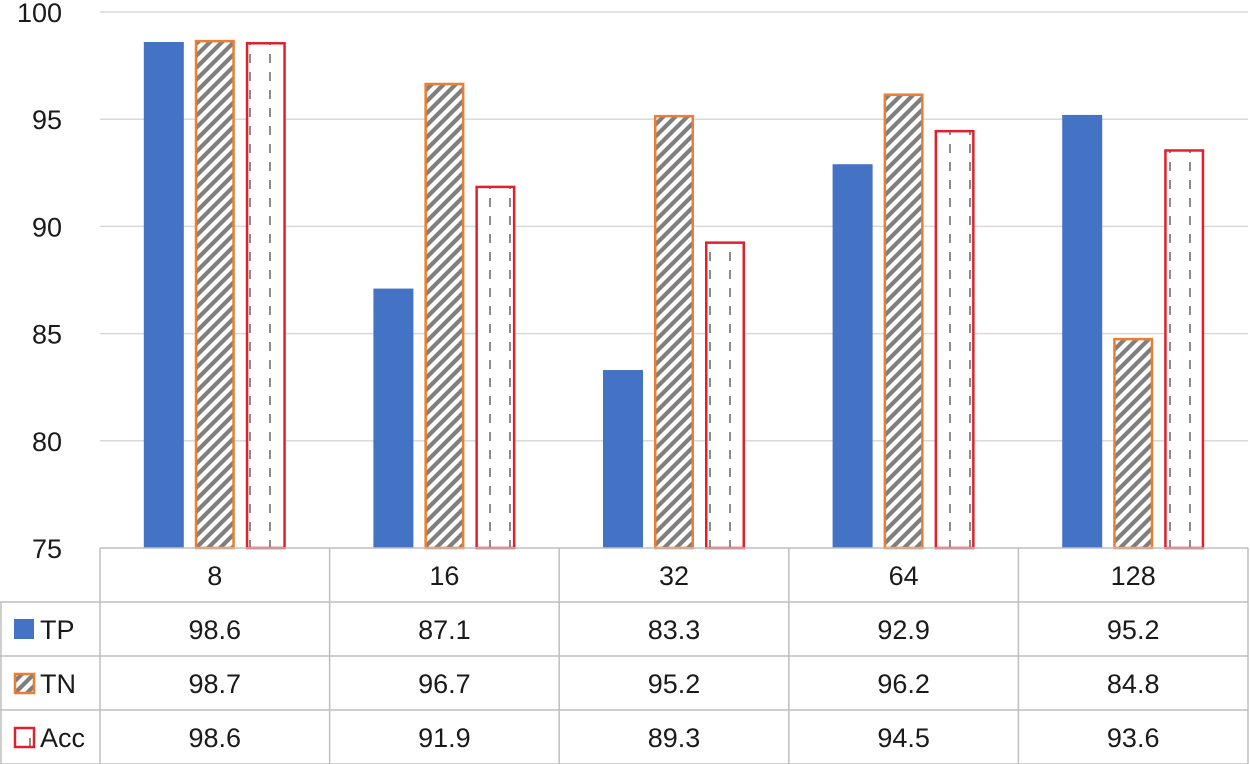 This screenshot has width=1250, height=764. Describe the element at coordinates (24, 629) in the screenshot. I see `legend-key-tp` at that location.